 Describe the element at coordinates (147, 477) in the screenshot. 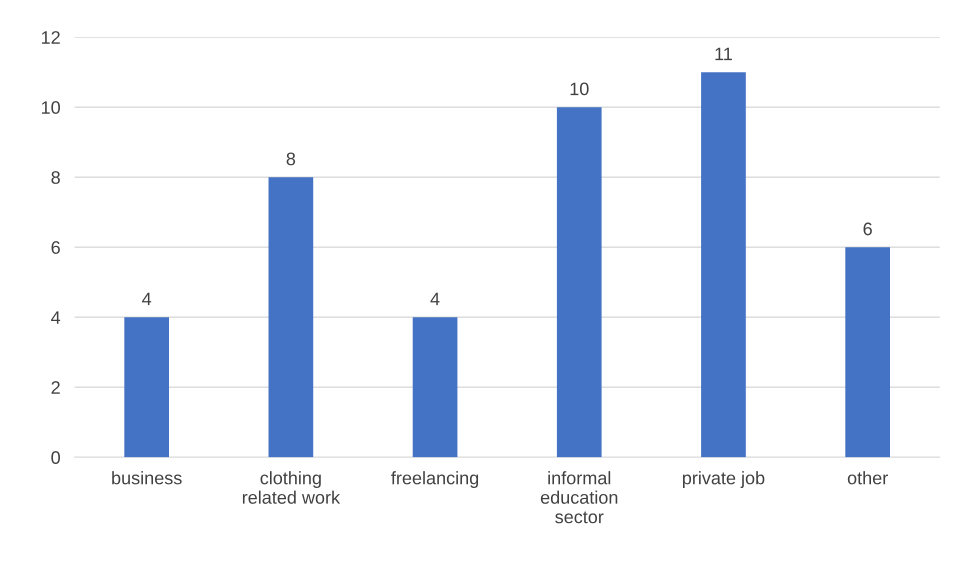

I see `x-tick-label: business` at that location.